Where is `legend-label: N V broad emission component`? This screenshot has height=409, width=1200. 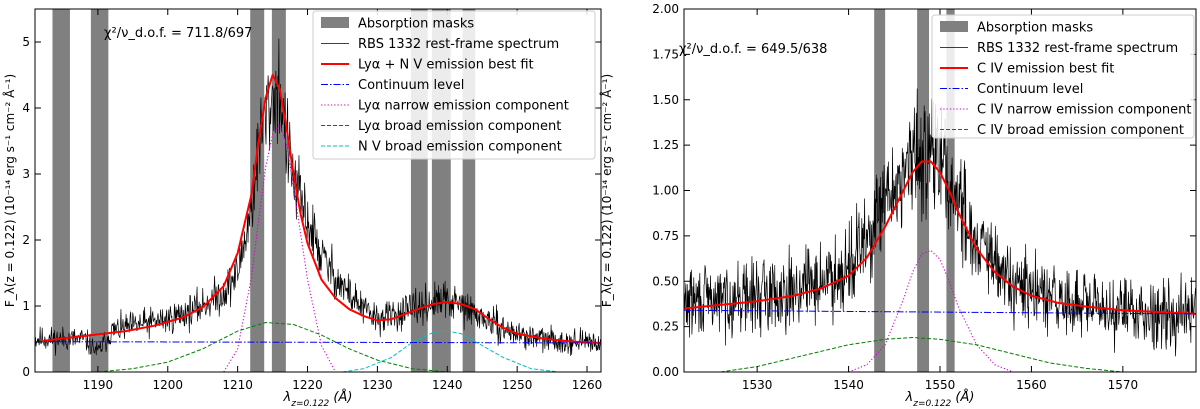
legend-label: N V broad emission component is located at coordinates (460, 147).